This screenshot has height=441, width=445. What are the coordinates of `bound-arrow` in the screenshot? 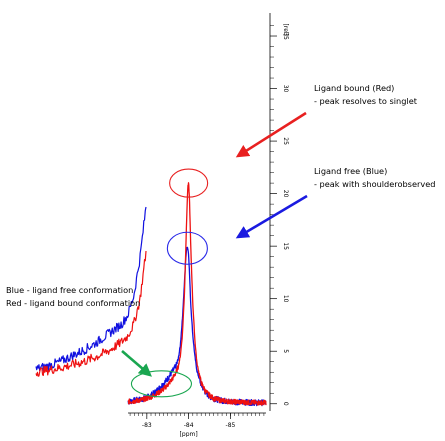 It's located at (271, 134).